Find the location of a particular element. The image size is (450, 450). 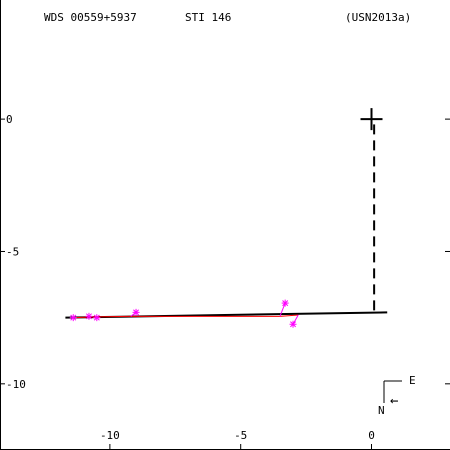

y-tick-label: 0 is located at coordinates (9, 119).